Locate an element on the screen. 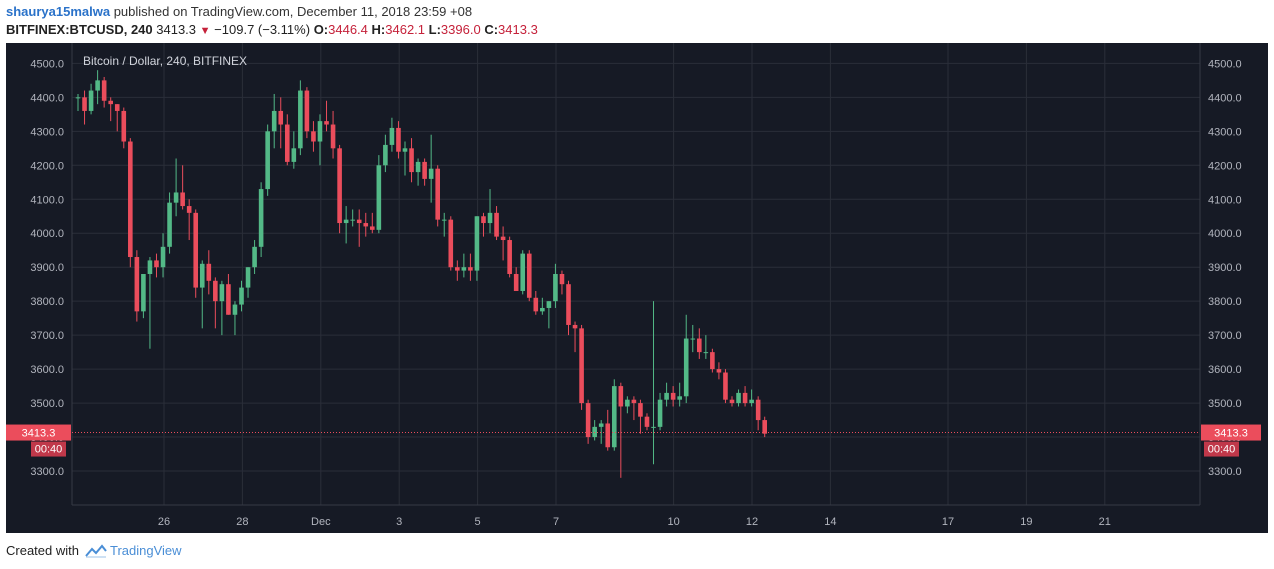  chart-title: Bitcoin / Dollar, 240, BITFINEX is located at coordinates (165, 61).